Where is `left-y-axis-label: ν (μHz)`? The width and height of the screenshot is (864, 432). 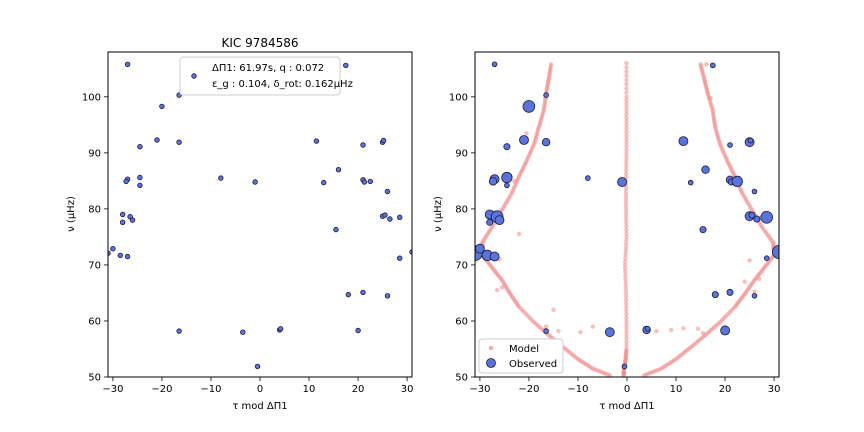
left-y-axis-label: ν (μHz) is located at coordinates (71, 214).